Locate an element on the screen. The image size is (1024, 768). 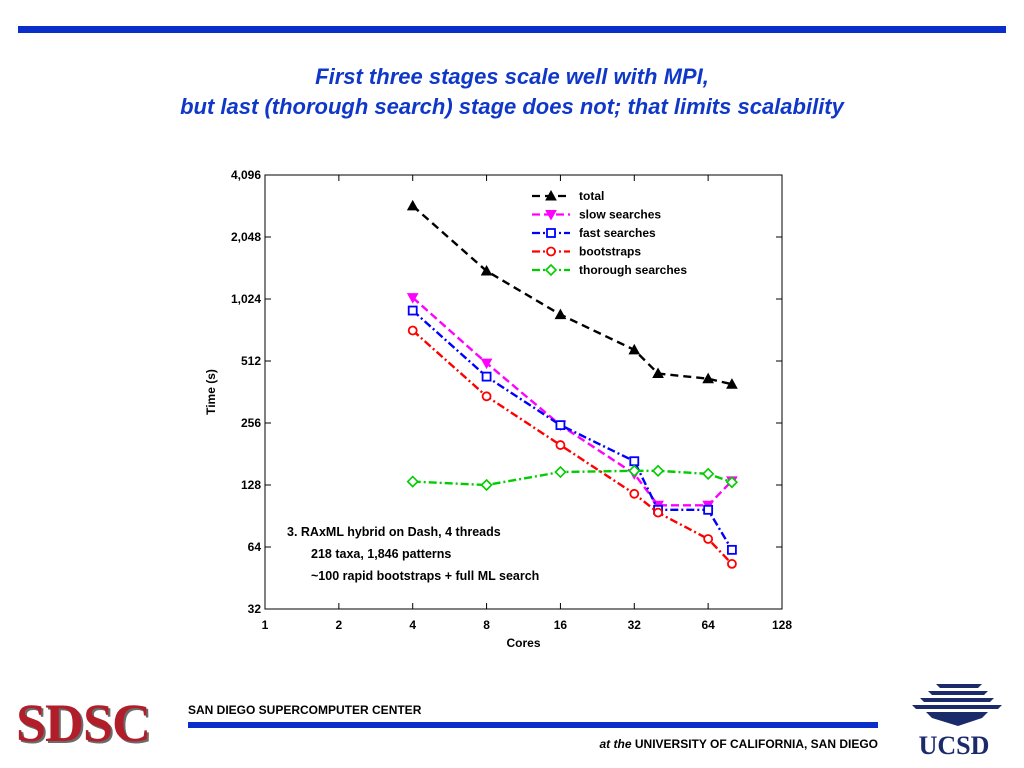
series-fast-searches is located at coordinates (572, 430).